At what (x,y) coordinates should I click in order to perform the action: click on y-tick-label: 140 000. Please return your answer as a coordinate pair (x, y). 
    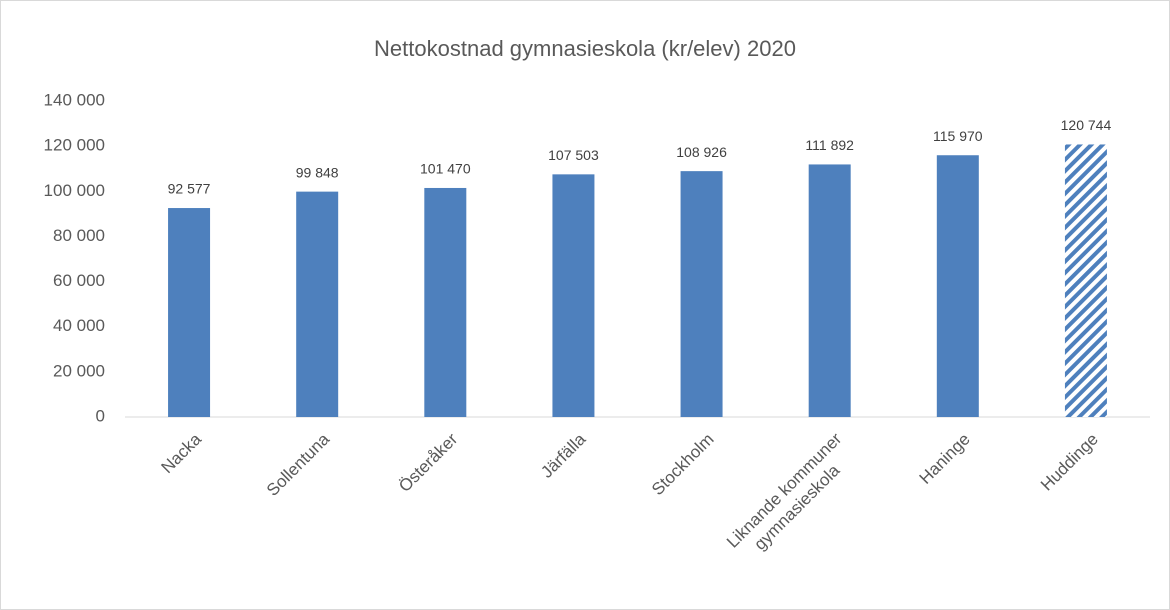
    Looking at the image, I should click on (74, 99).